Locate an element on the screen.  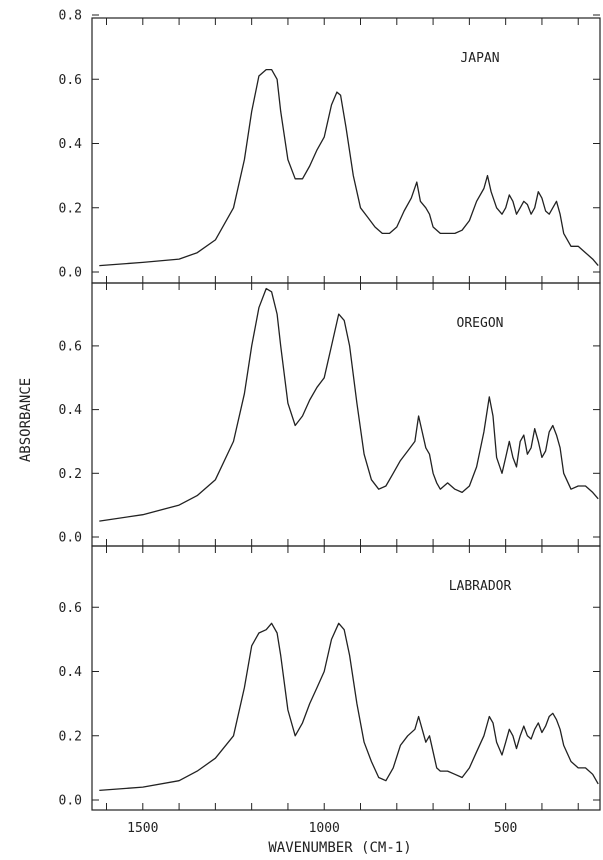
x-tick-label: 1500 is located at coordinates (142, 828).